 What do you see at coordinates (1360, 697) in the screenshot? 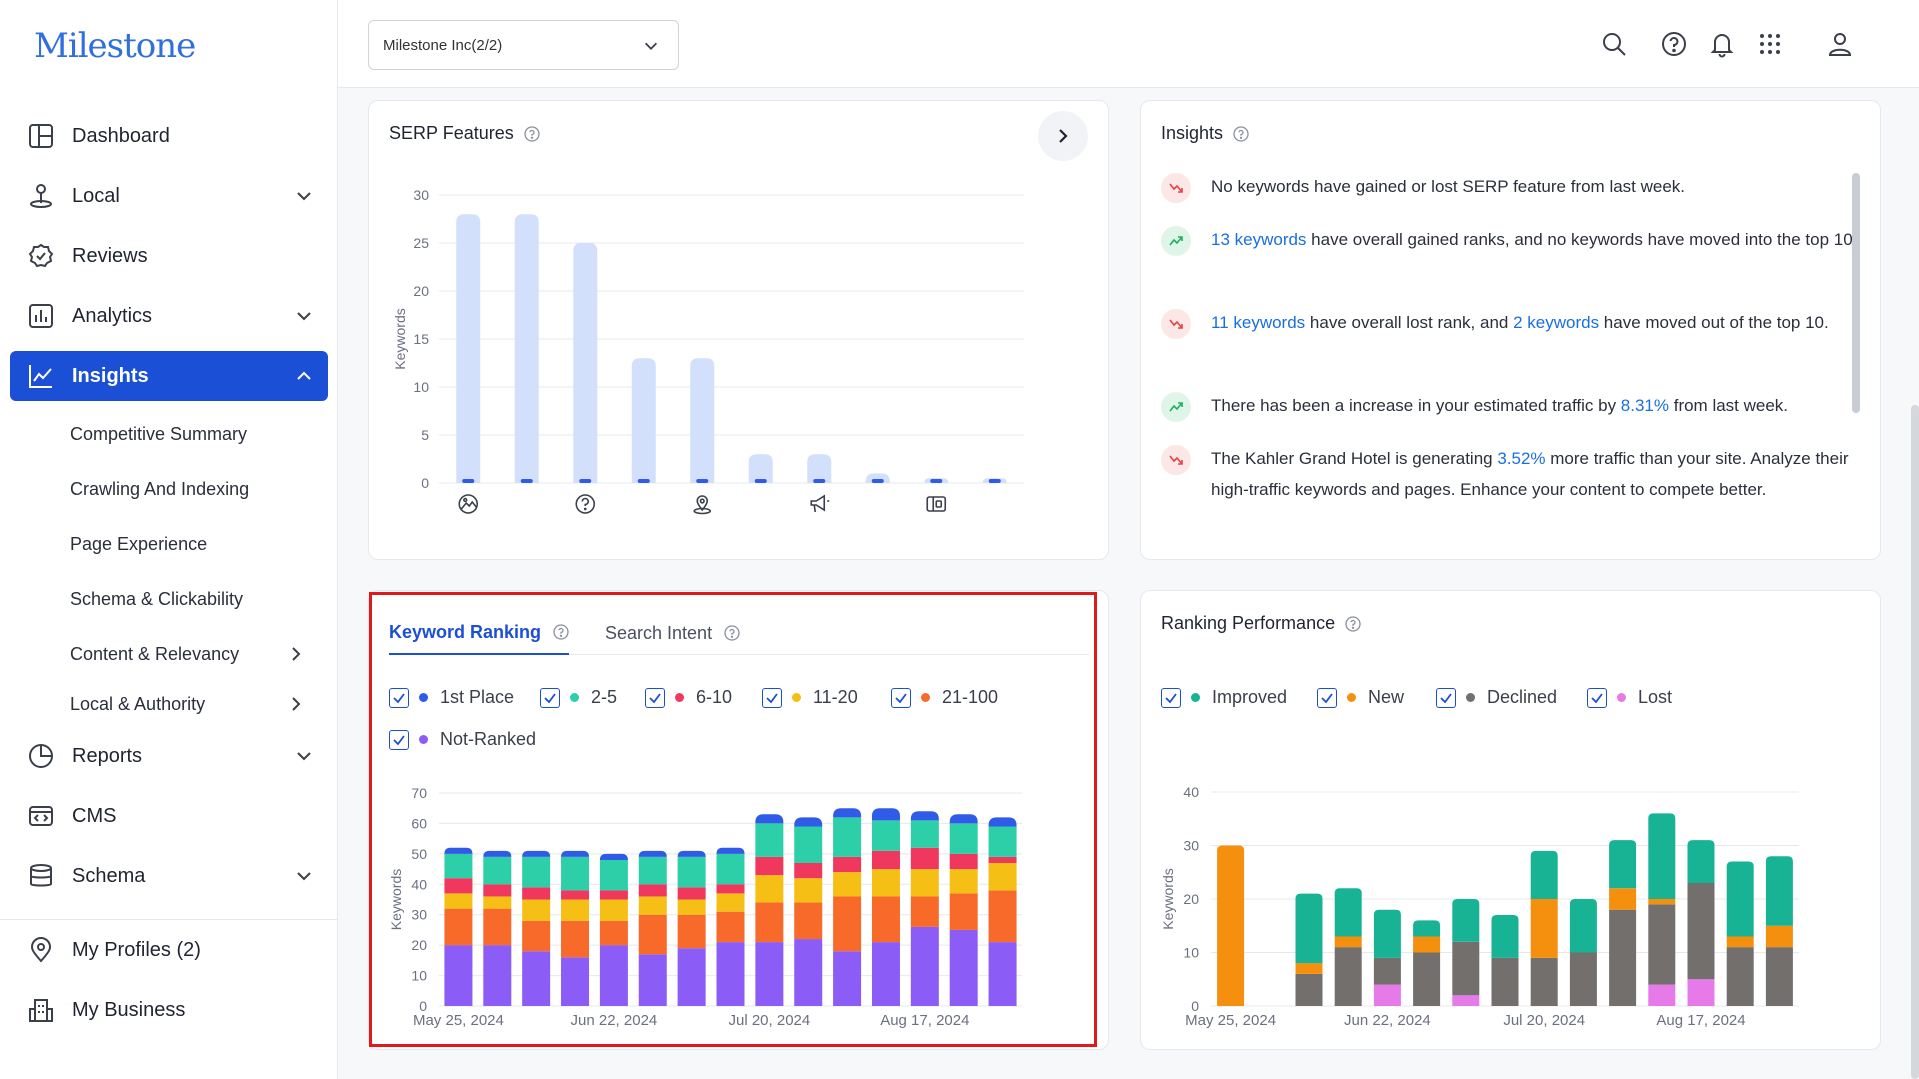
I see `legend-item: New` at bounding box center [1360, 697].